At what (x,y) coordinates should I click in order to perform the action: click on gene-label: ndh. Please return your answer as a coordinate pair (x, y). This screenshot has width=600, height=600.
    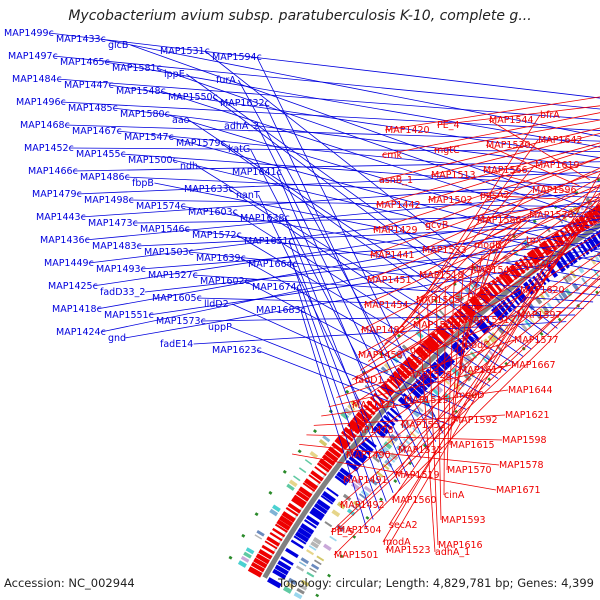
    Looking at the image, I should click on (189, 166).